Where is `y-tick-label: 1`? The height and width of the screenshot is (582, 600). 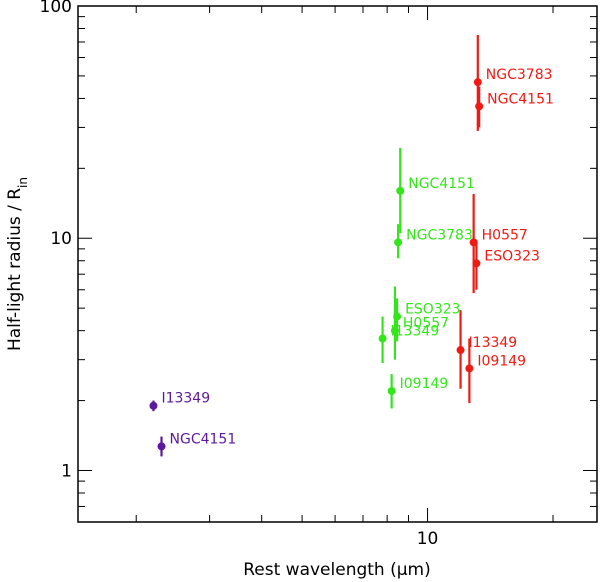 y-tick-label: 1 is located at coordinates (66, 471).